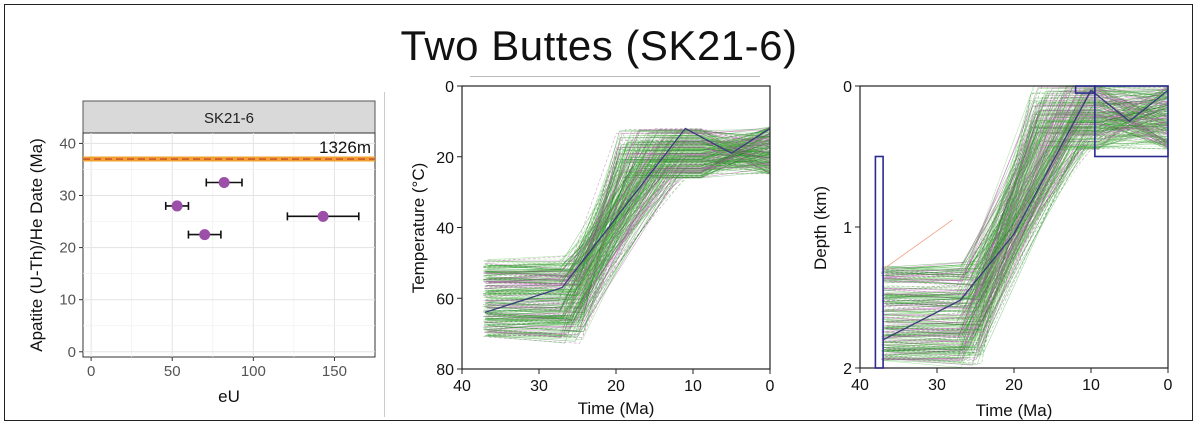 Image resolution: width=1198 pixels, height=425 pixels. Describe the element at coordinates (449, 229) in the screenshot. I see `temperature-y-ticks: 0 20 40 60 80` at that location.